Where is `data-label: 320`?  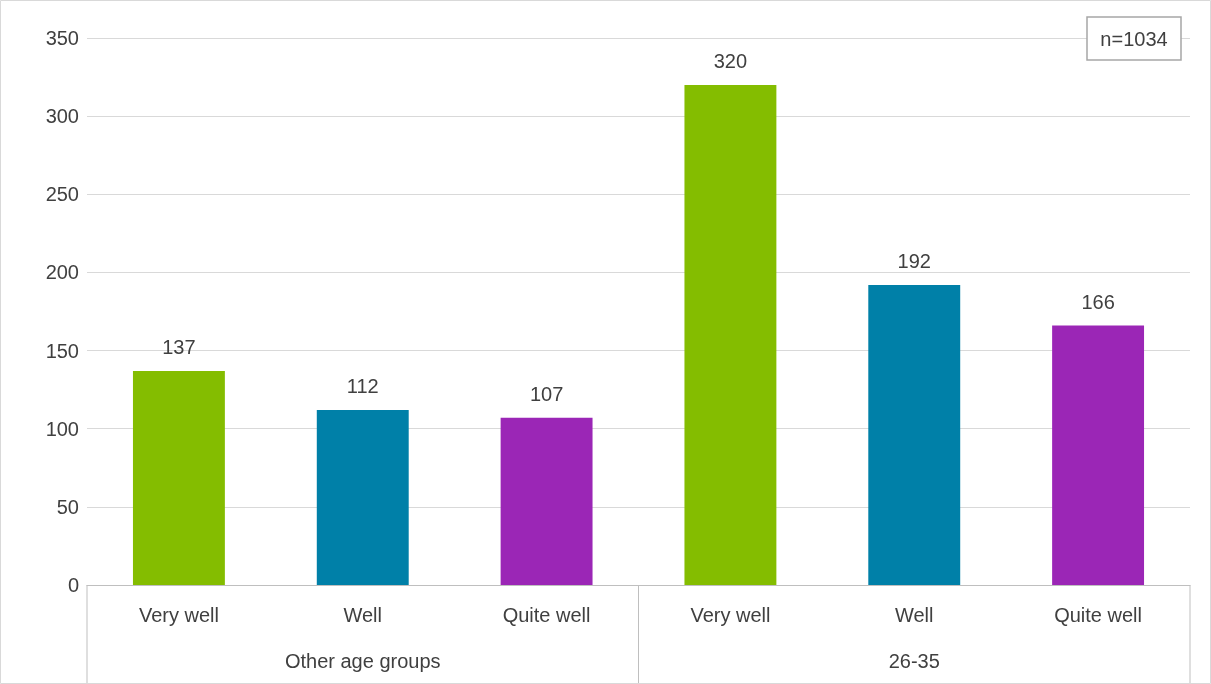 data-label: 320 is located at coordinates (730, 60).